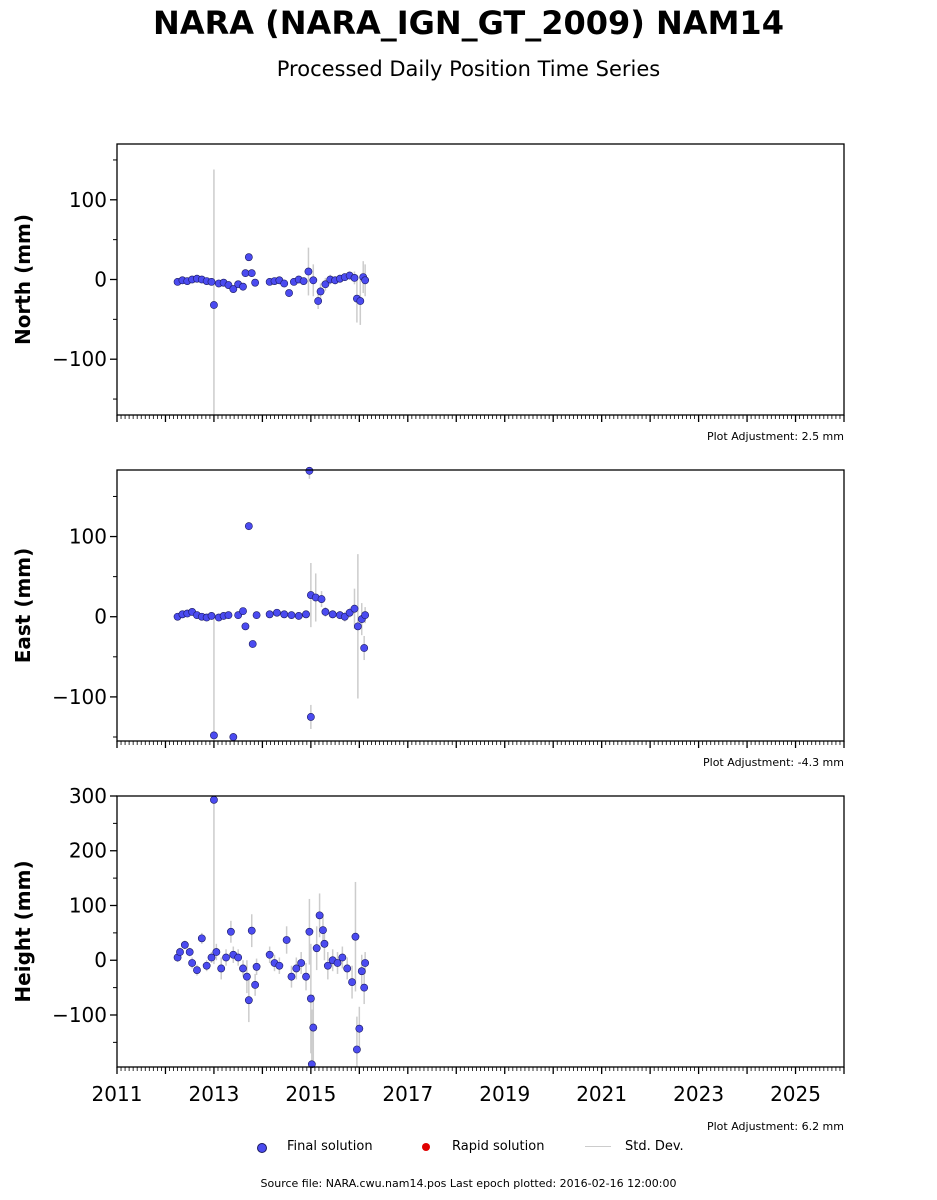  Describe the element at coordinates (407, 1094) in the screenshot. I see `x-tick-label: 2017` at that location.